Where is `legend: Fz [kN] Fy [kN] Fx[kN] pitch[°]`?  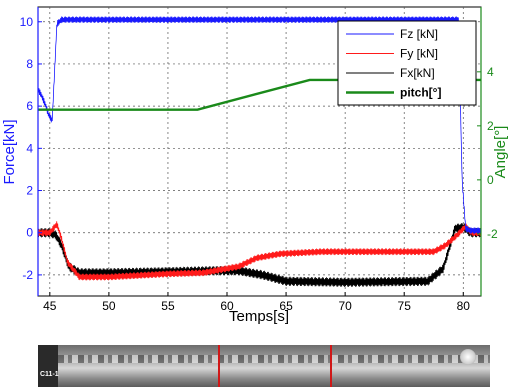 legend: Fz [kN] Fy [kN] Fx[kN] pitch[°] is located at coordinates (407, 63).